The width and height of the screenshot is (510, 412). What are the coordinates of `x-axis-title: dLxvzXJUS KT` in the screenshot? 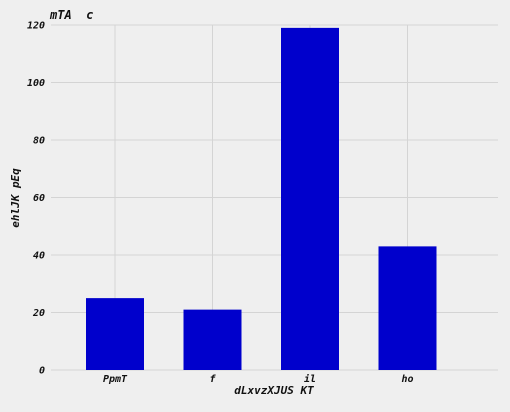 It's located at (274, 390).